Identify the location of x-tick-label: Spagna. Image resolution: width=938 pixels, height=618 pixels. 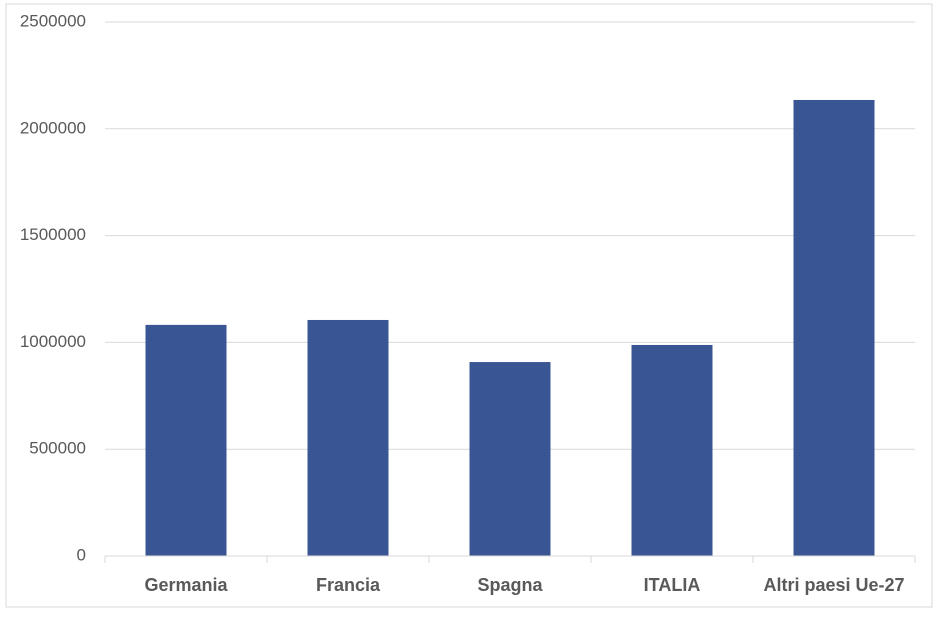
(510, 585).